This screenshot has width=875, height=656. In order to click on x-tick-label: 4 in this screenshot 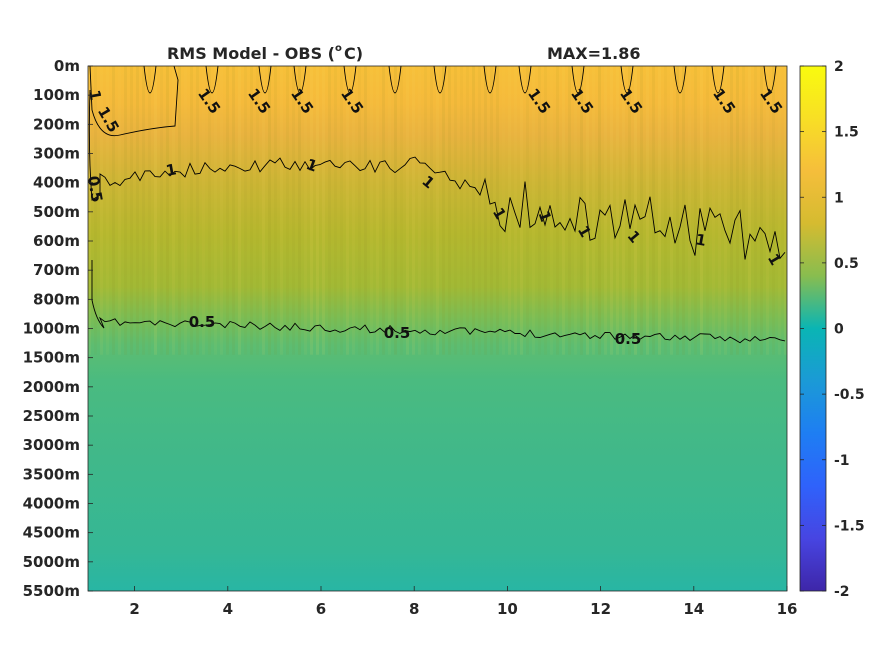, I will do `click(228, 609)`.